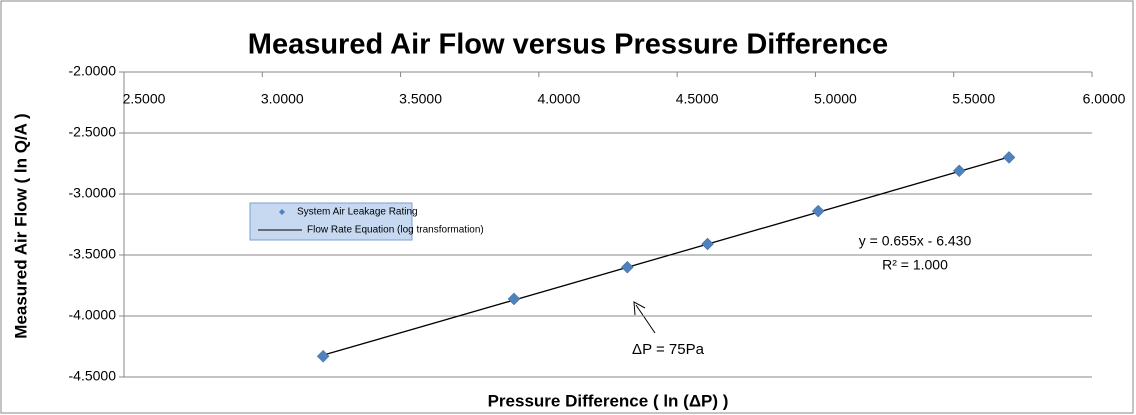 Image resolution: width=1136 pixels, height=415 pixels. What do you see at coordinates (645, 319) in the screenshot?
I see `arrow-line` at bounding box center [645, 319].